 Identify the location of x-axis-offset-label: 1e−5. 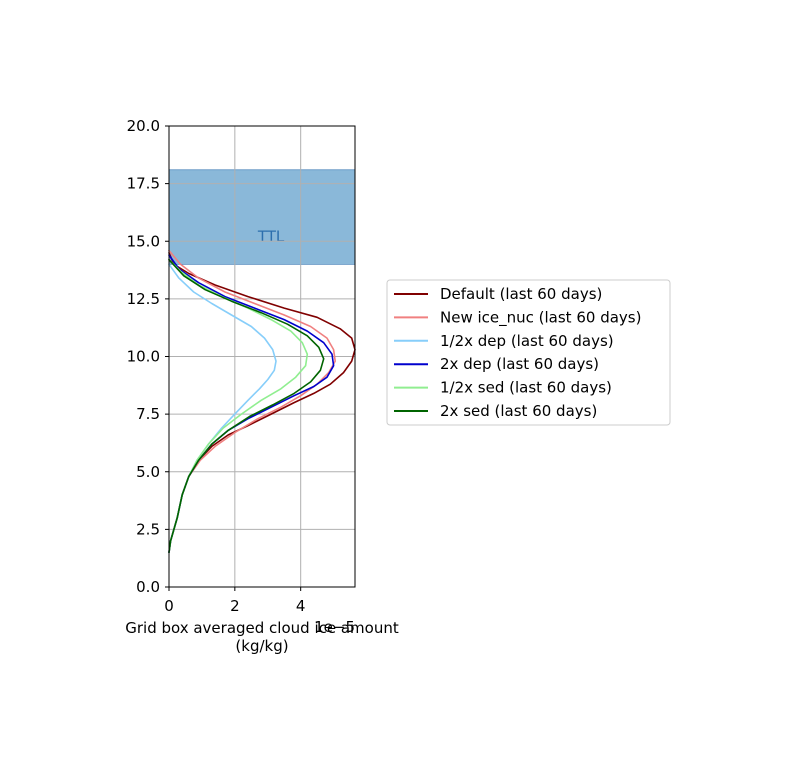
(334, 627).